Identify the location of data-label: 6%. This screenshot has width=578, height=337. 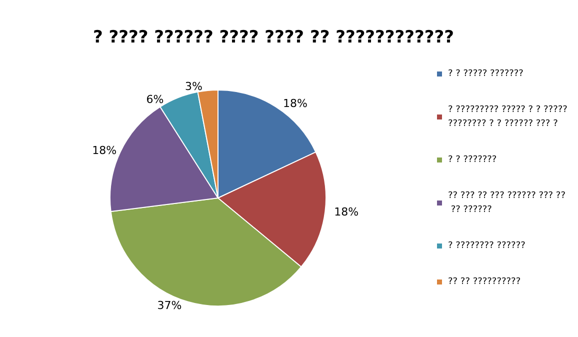
(155, 99).